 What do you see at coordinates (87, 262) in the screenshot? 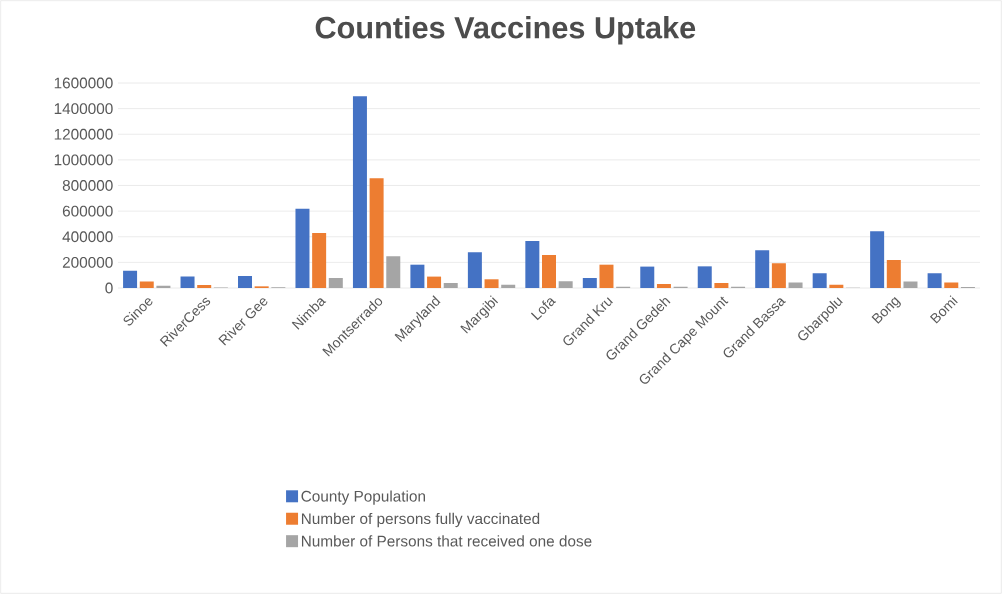
I see `y-tick-label: 200000` at bounding box center [87, 262].